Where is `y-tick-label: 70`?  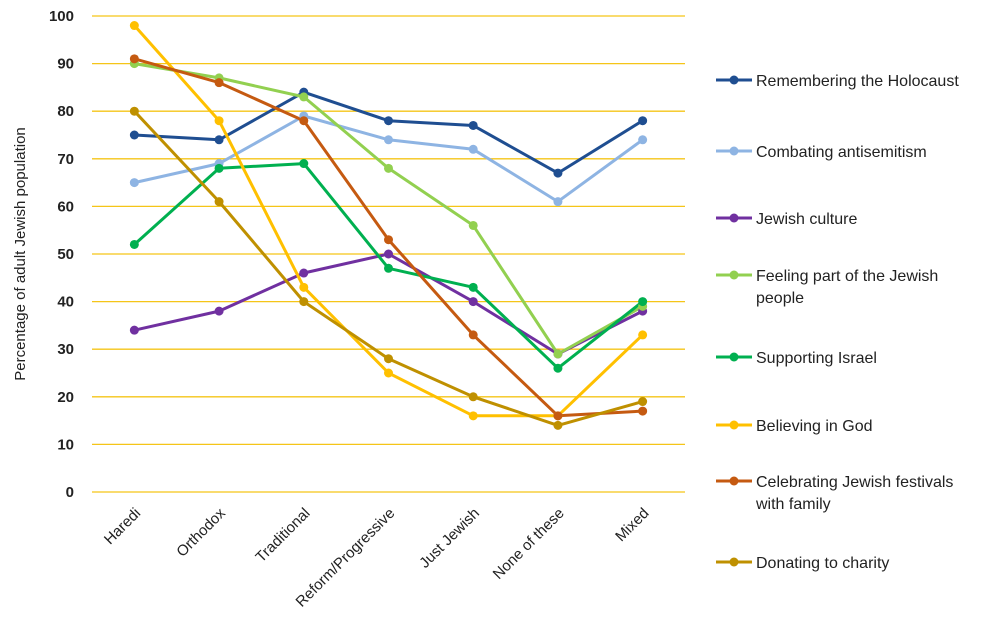
y-tick-label: 70 is located at coordinates (65, 159).